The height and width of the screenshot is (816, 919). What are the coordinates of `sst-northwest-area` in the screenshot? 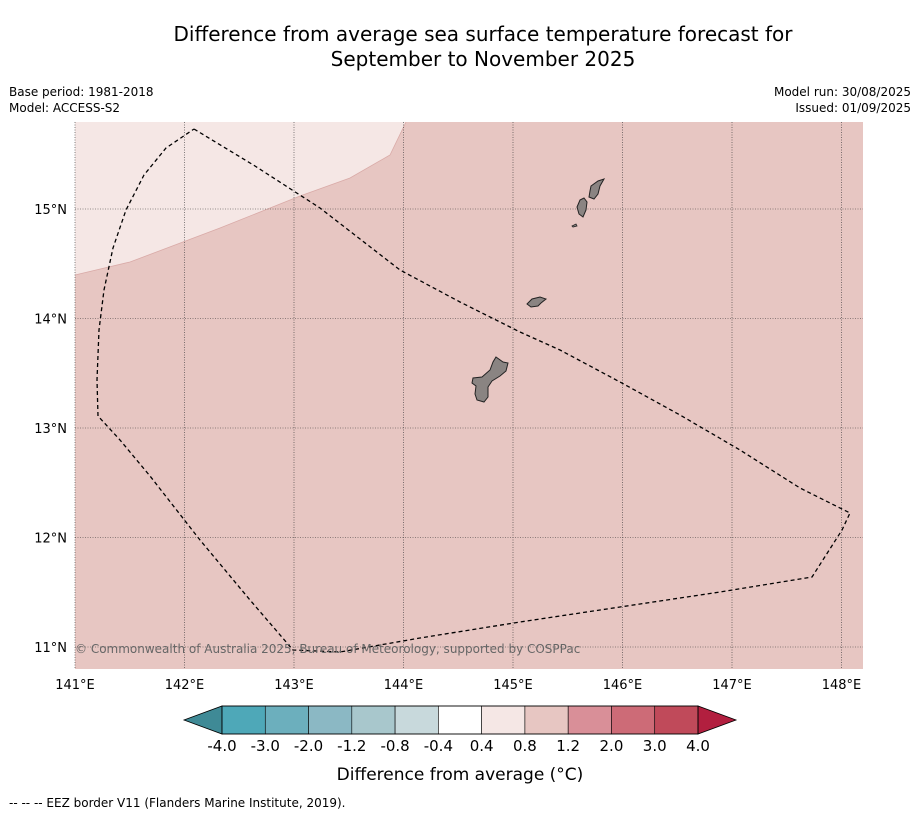 It's located at (240, 198).